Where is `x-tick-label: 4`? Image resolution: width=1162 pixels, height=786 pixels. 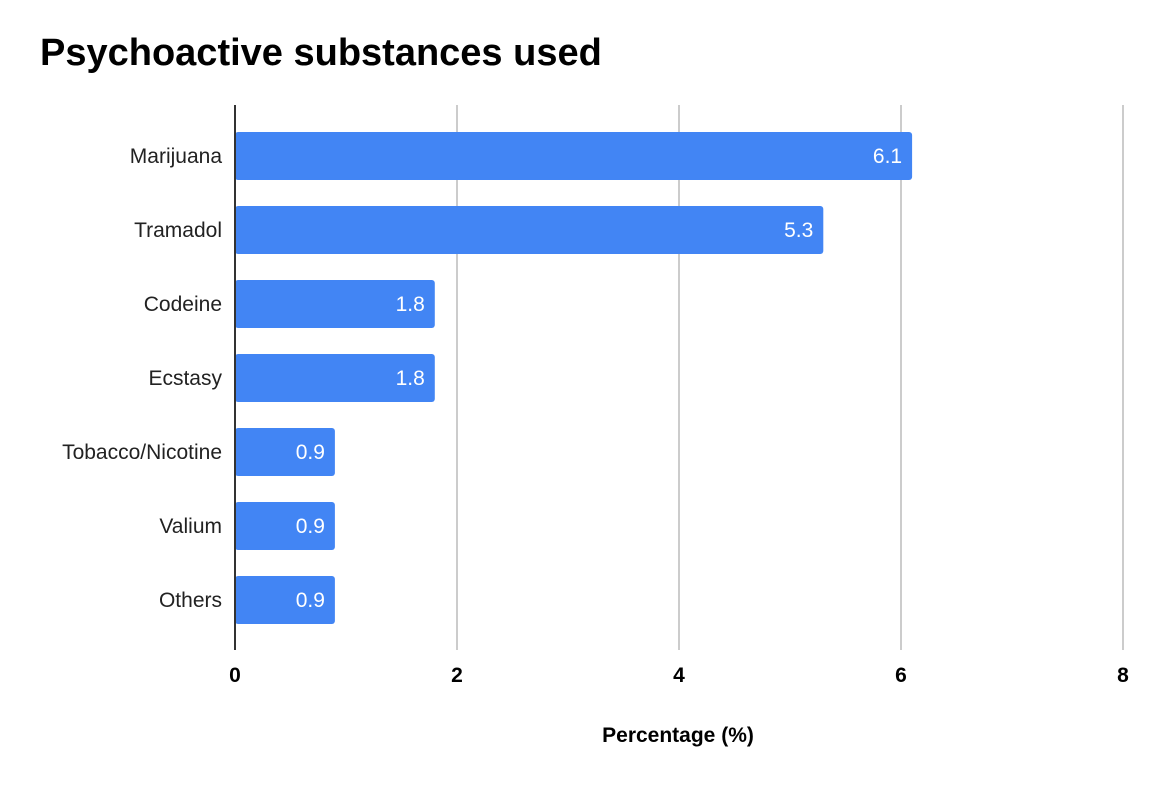 x-tick-label: 4 is located at coordinates (679, 675).